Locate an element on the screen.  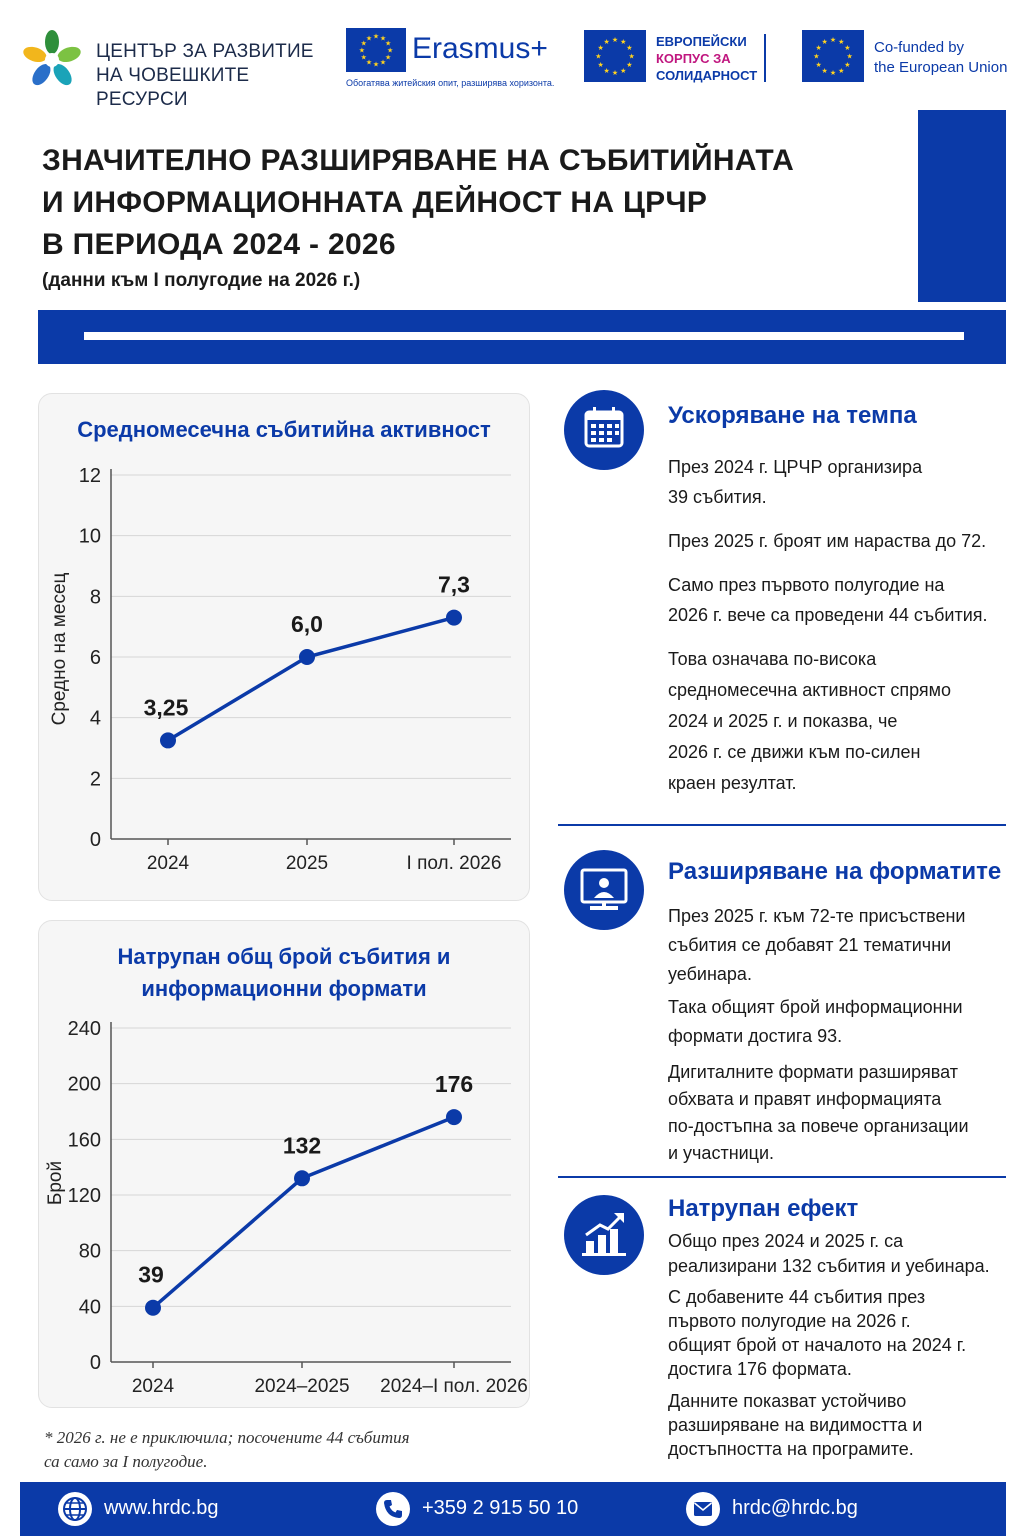
section-paragraph: През 2024 г. ЦРЧР организира 39 събития. is located at coordinates (838, 482).